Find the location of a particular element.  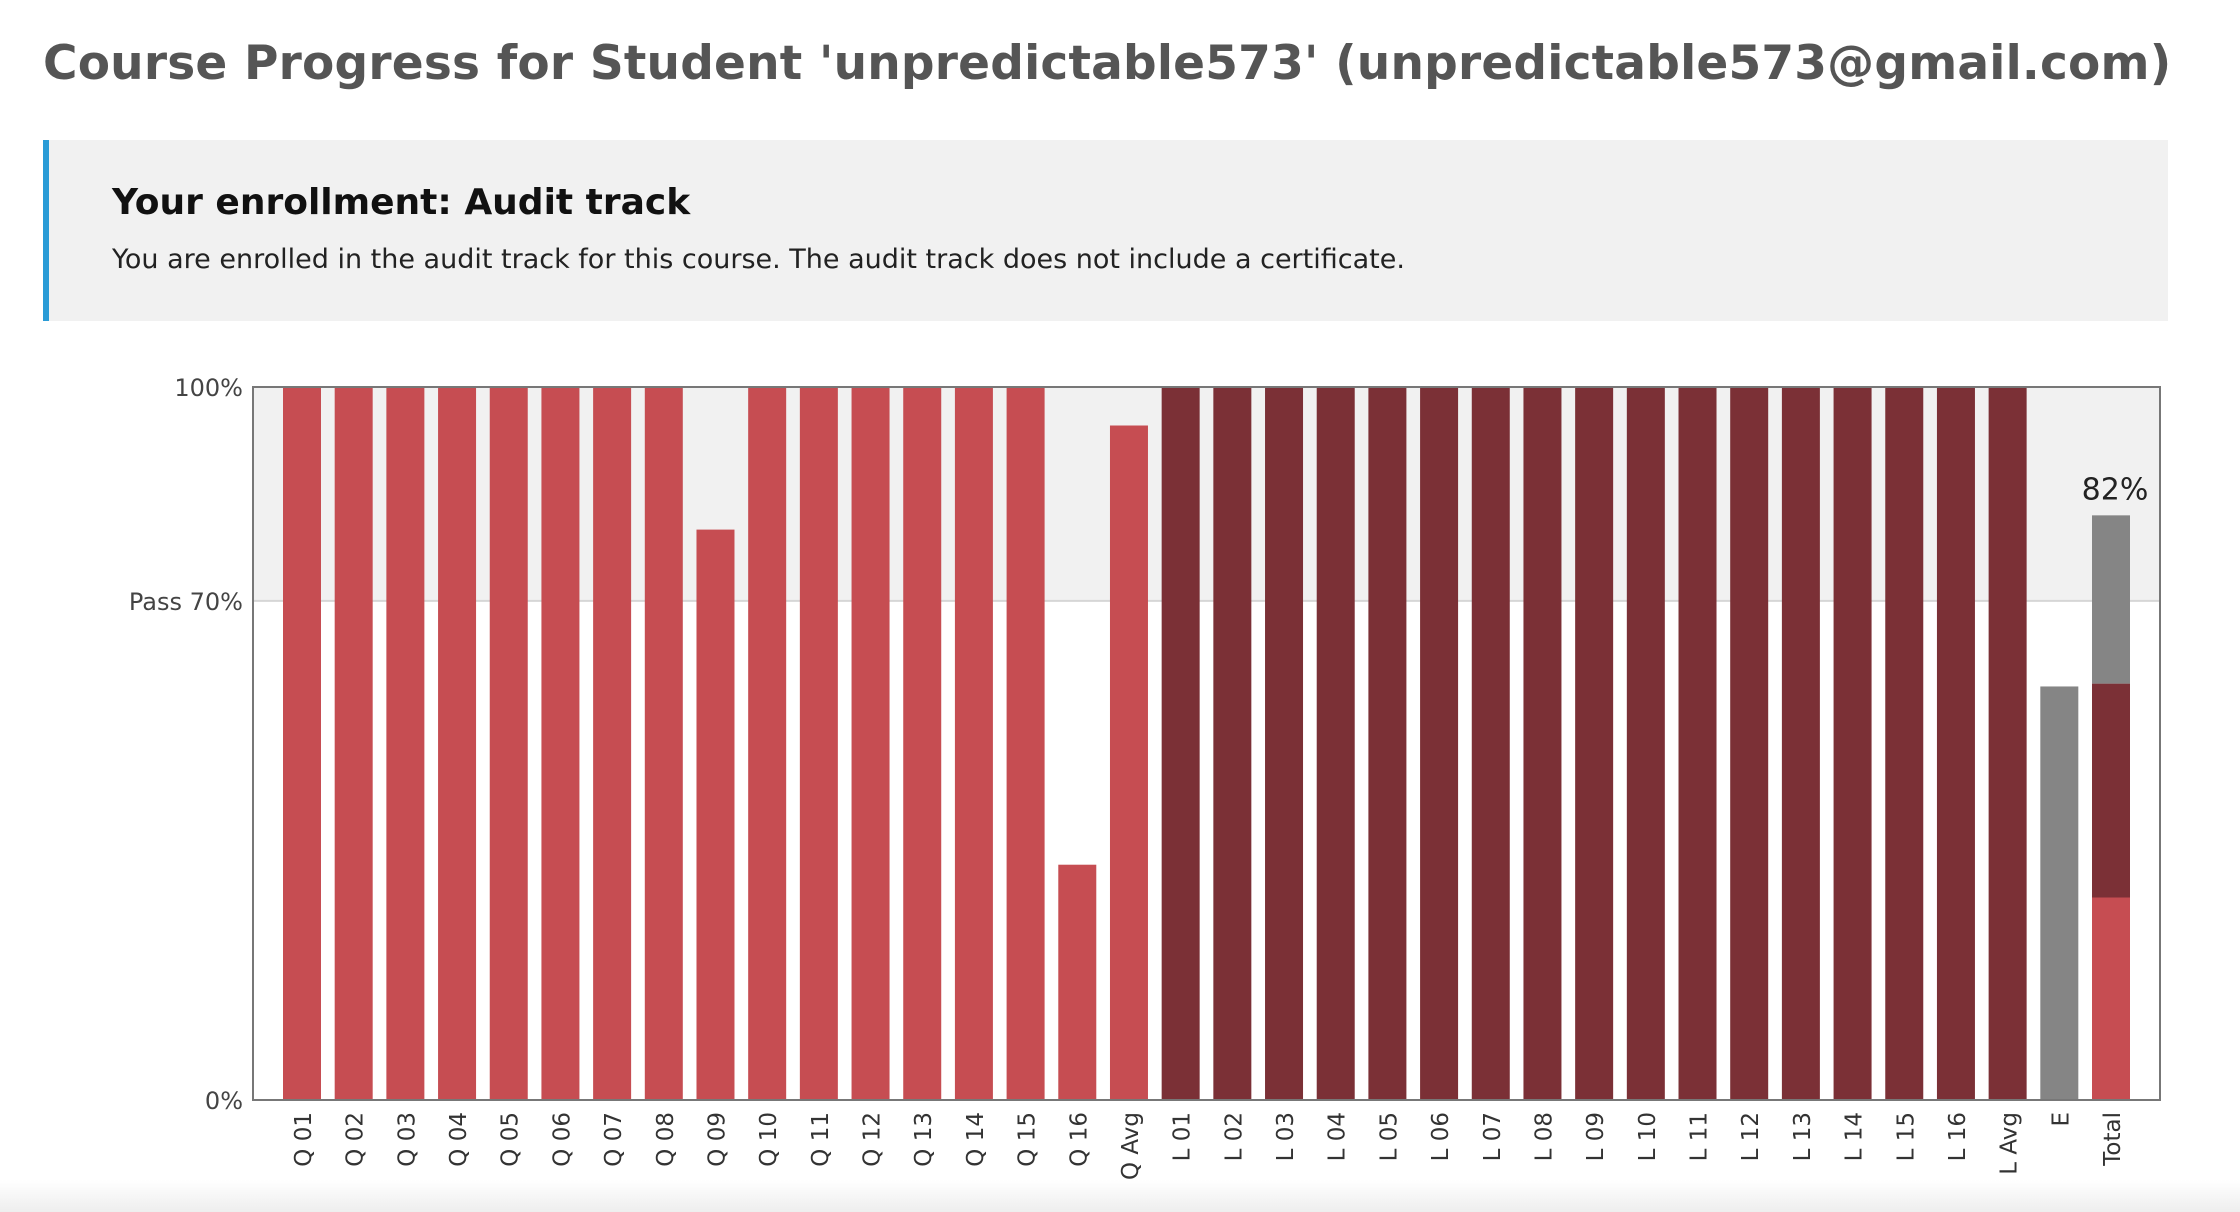

x-tick-label-q-09: Q 09 is located at coordinates (717, 1139).